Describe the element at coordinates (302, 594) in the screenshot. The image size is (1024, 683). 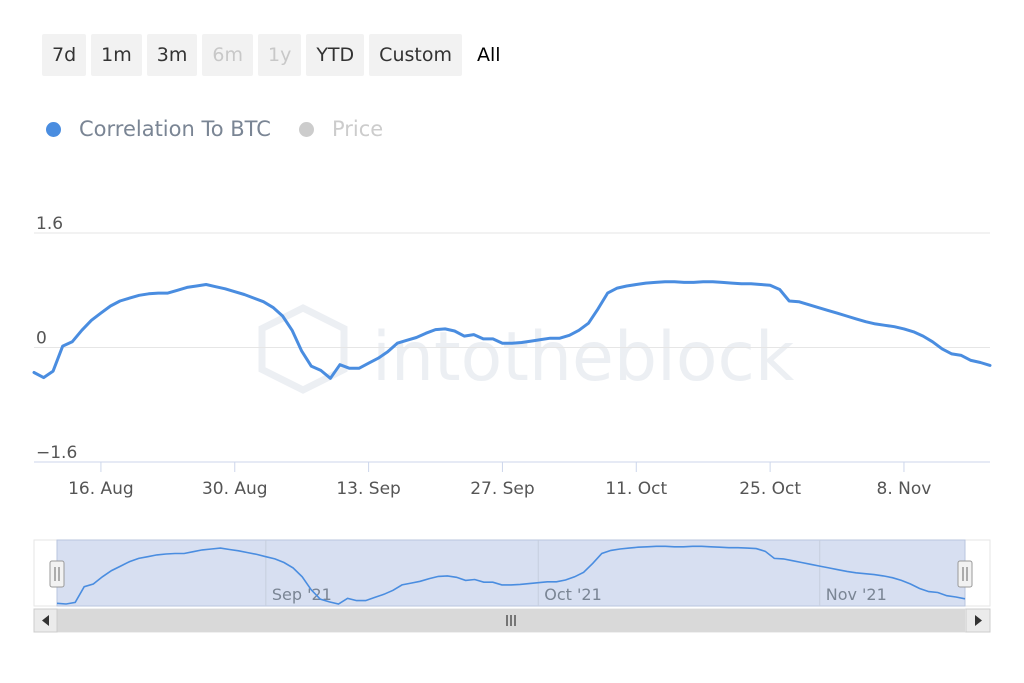
I see `navigator-label: Sep '21` at that location.